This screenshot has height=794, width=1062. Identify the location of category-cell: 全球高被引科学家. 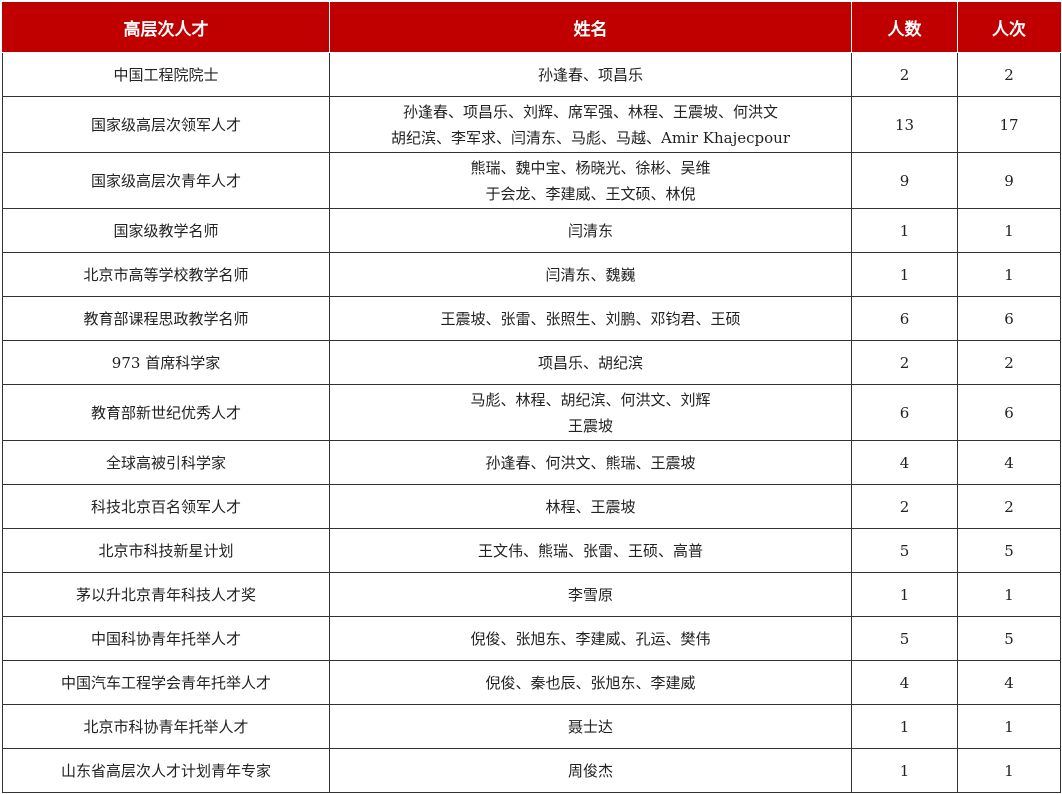
(166, 462).